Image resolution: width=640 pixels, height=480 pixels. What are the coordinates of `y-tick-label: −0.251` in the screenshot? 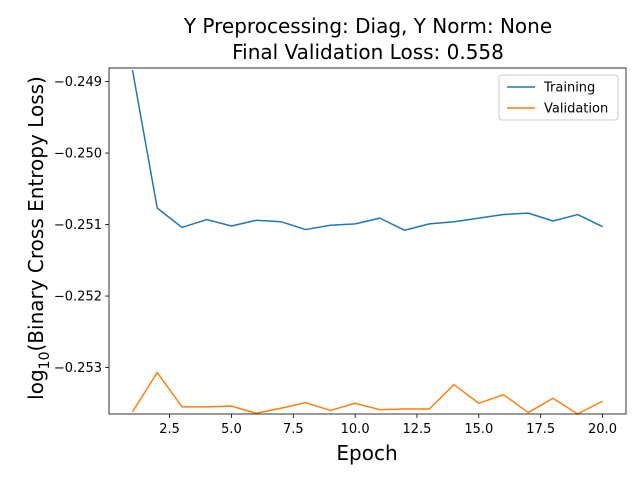 It's located at (78, 225).